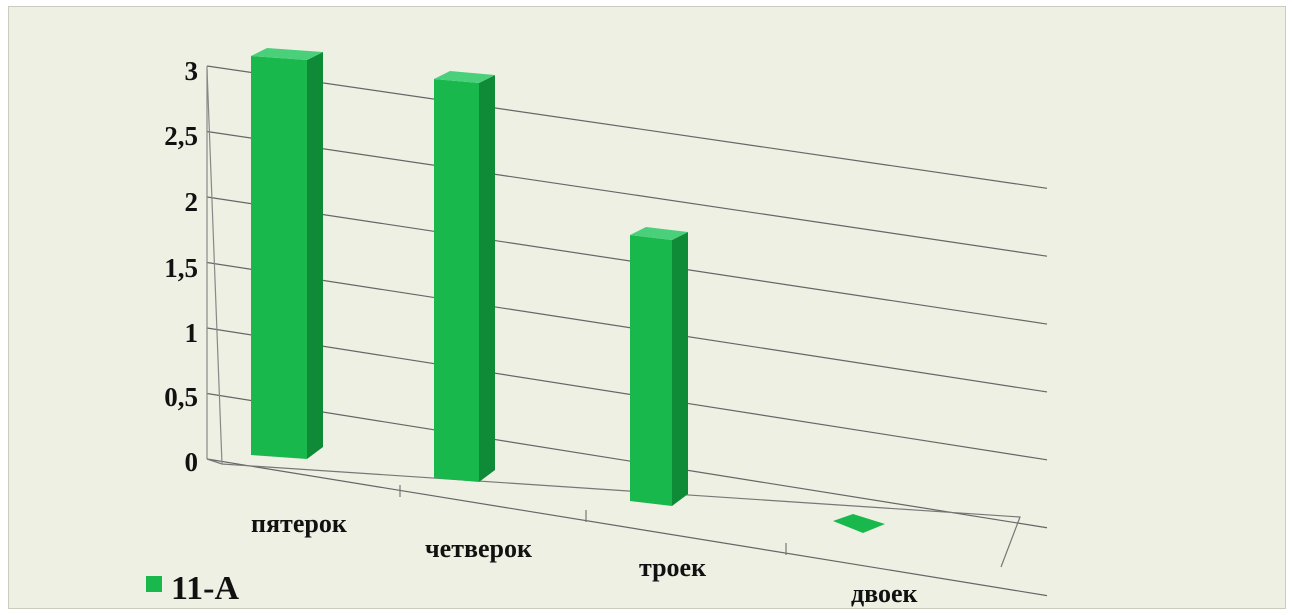 This screenshot has width=1293, height=615. Describe the element at coordinates (192, 333) in the screenshot. I see `y-tick-label: 1` at that location.